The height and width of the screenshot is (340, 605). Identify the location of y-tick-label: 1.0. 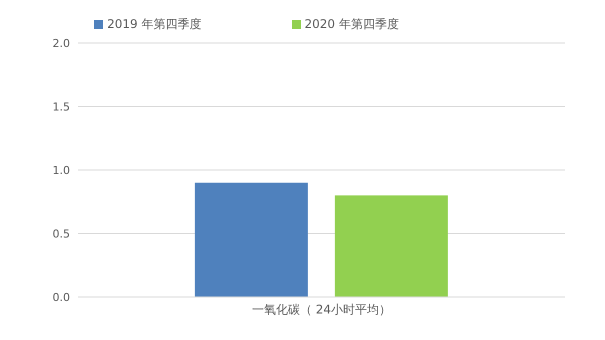
(61, 170).